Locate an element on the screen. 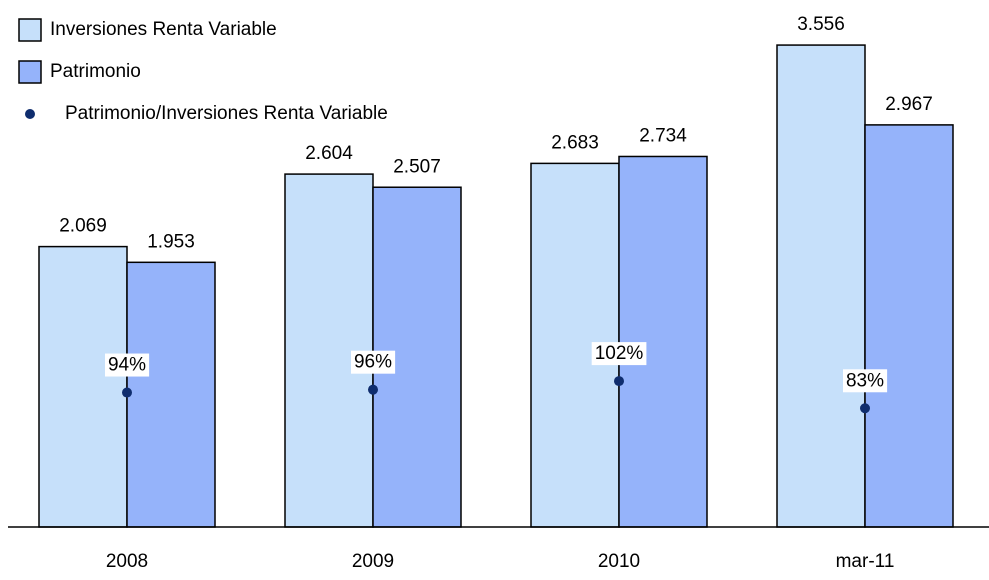  data-label: 94% is located at coordinates (127, 365).